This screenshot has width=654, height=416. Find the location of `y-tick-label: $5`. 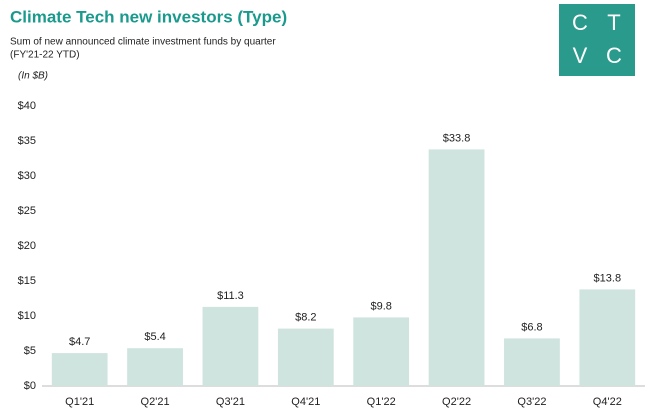

y-tick-label: $5 is located at coordinates (30, 351).